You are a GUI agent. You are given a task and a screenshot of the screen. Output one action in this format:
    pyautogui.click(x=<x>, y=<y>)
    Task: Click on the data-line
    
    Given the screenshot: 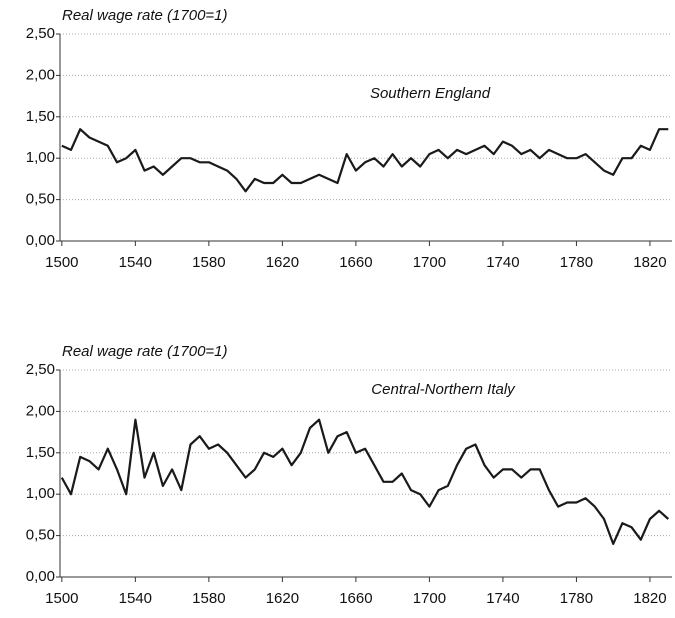 What is the action you would take?
    pyautogui.click(x=365, y=160)
    